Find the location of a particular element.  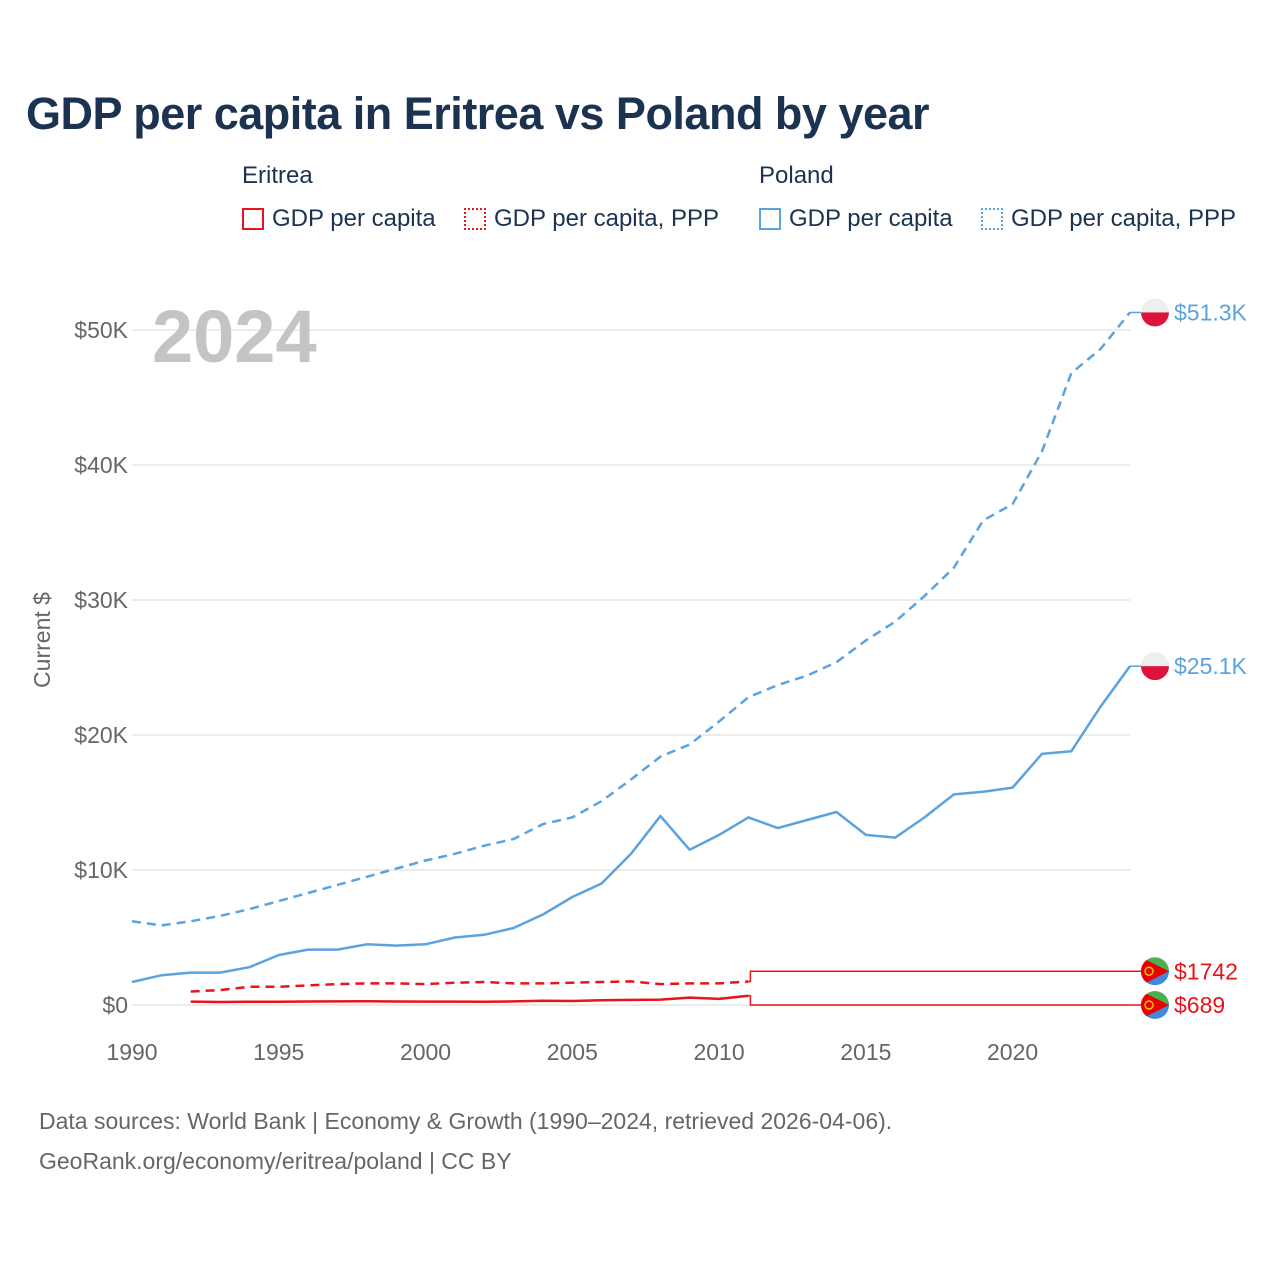

legend-poland-gdp: GDP per capita is located at coordinates (856, 219).